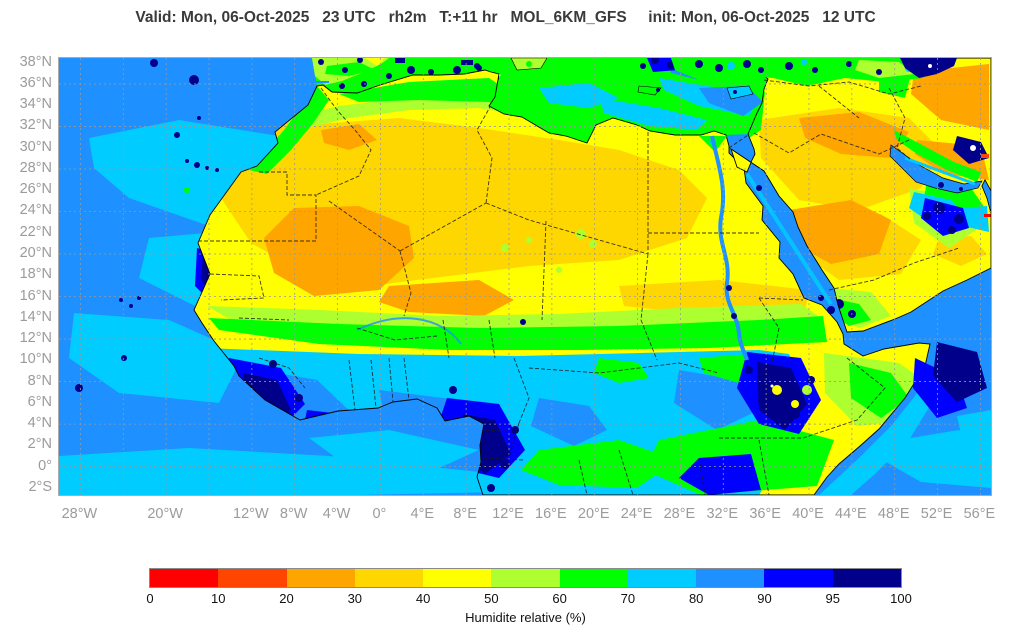 The image size is (1011, 641). What do you see at coordinates (851, 514) in the screenshot?
I see `lon-tick-label: 44°E` at bounding box center [851, 514].